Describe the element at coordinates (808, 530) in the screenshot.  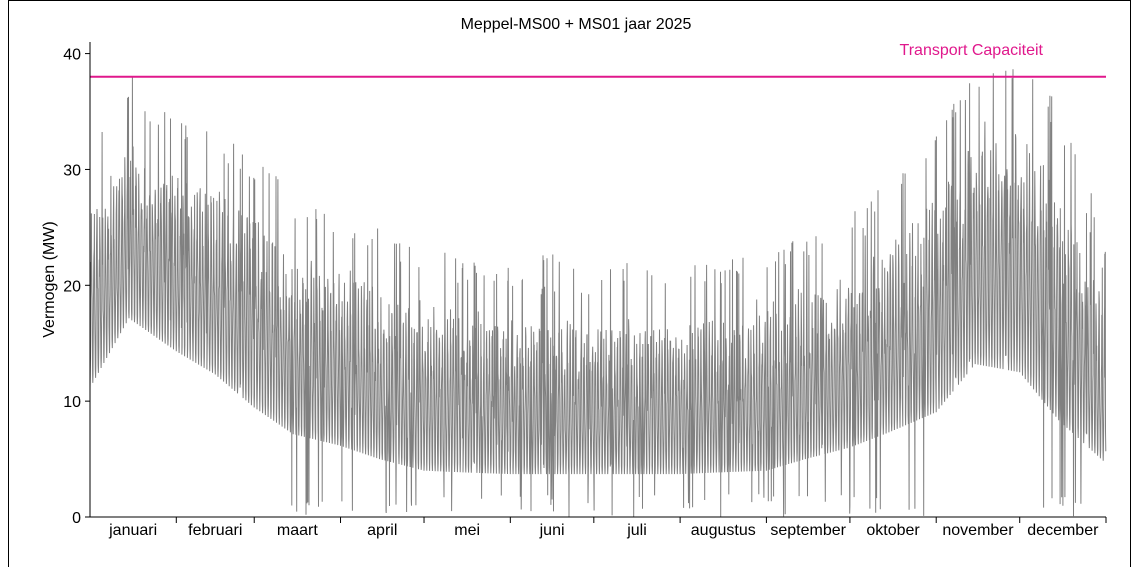
I see `x-tick-label: september` at that location.